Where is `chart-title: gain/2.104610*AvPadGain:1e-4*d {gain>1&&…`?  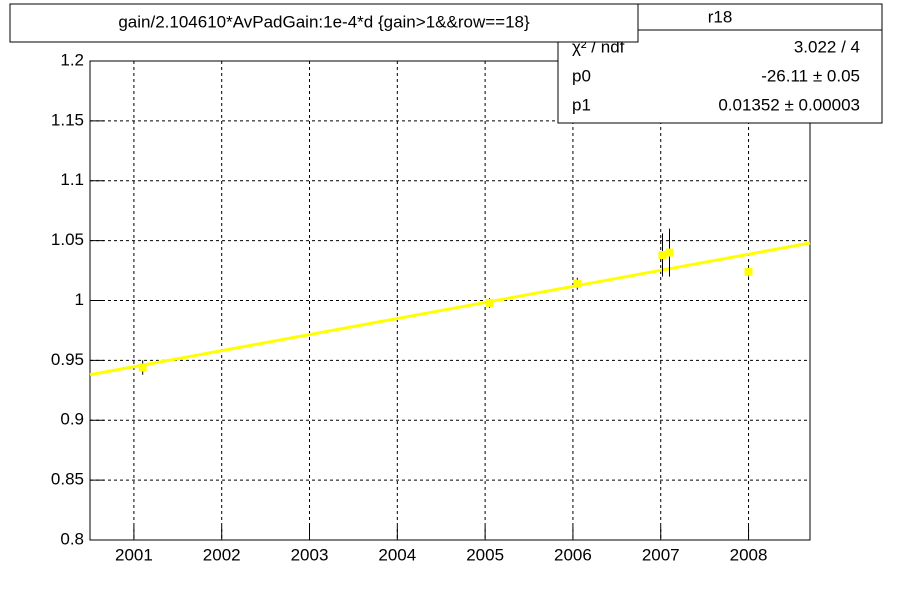 chart-title: gain/2.104610*AvPadGain:1e-4*d {gain>1&&… is located at coordinates (324, 21).